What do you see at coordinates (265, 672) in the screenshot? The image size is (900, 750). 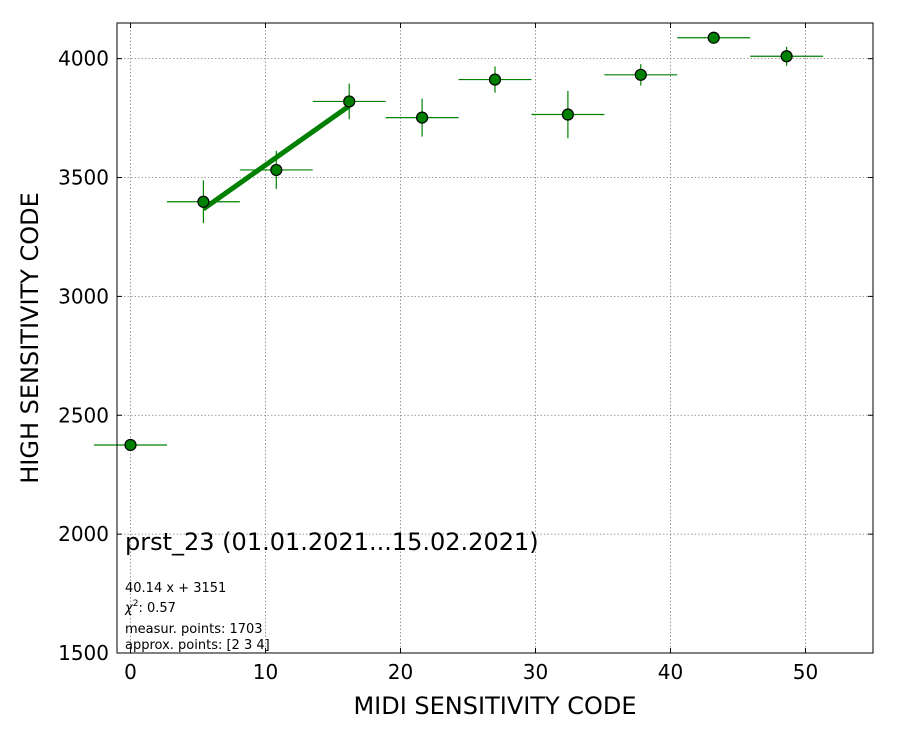 I see `x-tick-label: 10` at bounding box center [265, 672].